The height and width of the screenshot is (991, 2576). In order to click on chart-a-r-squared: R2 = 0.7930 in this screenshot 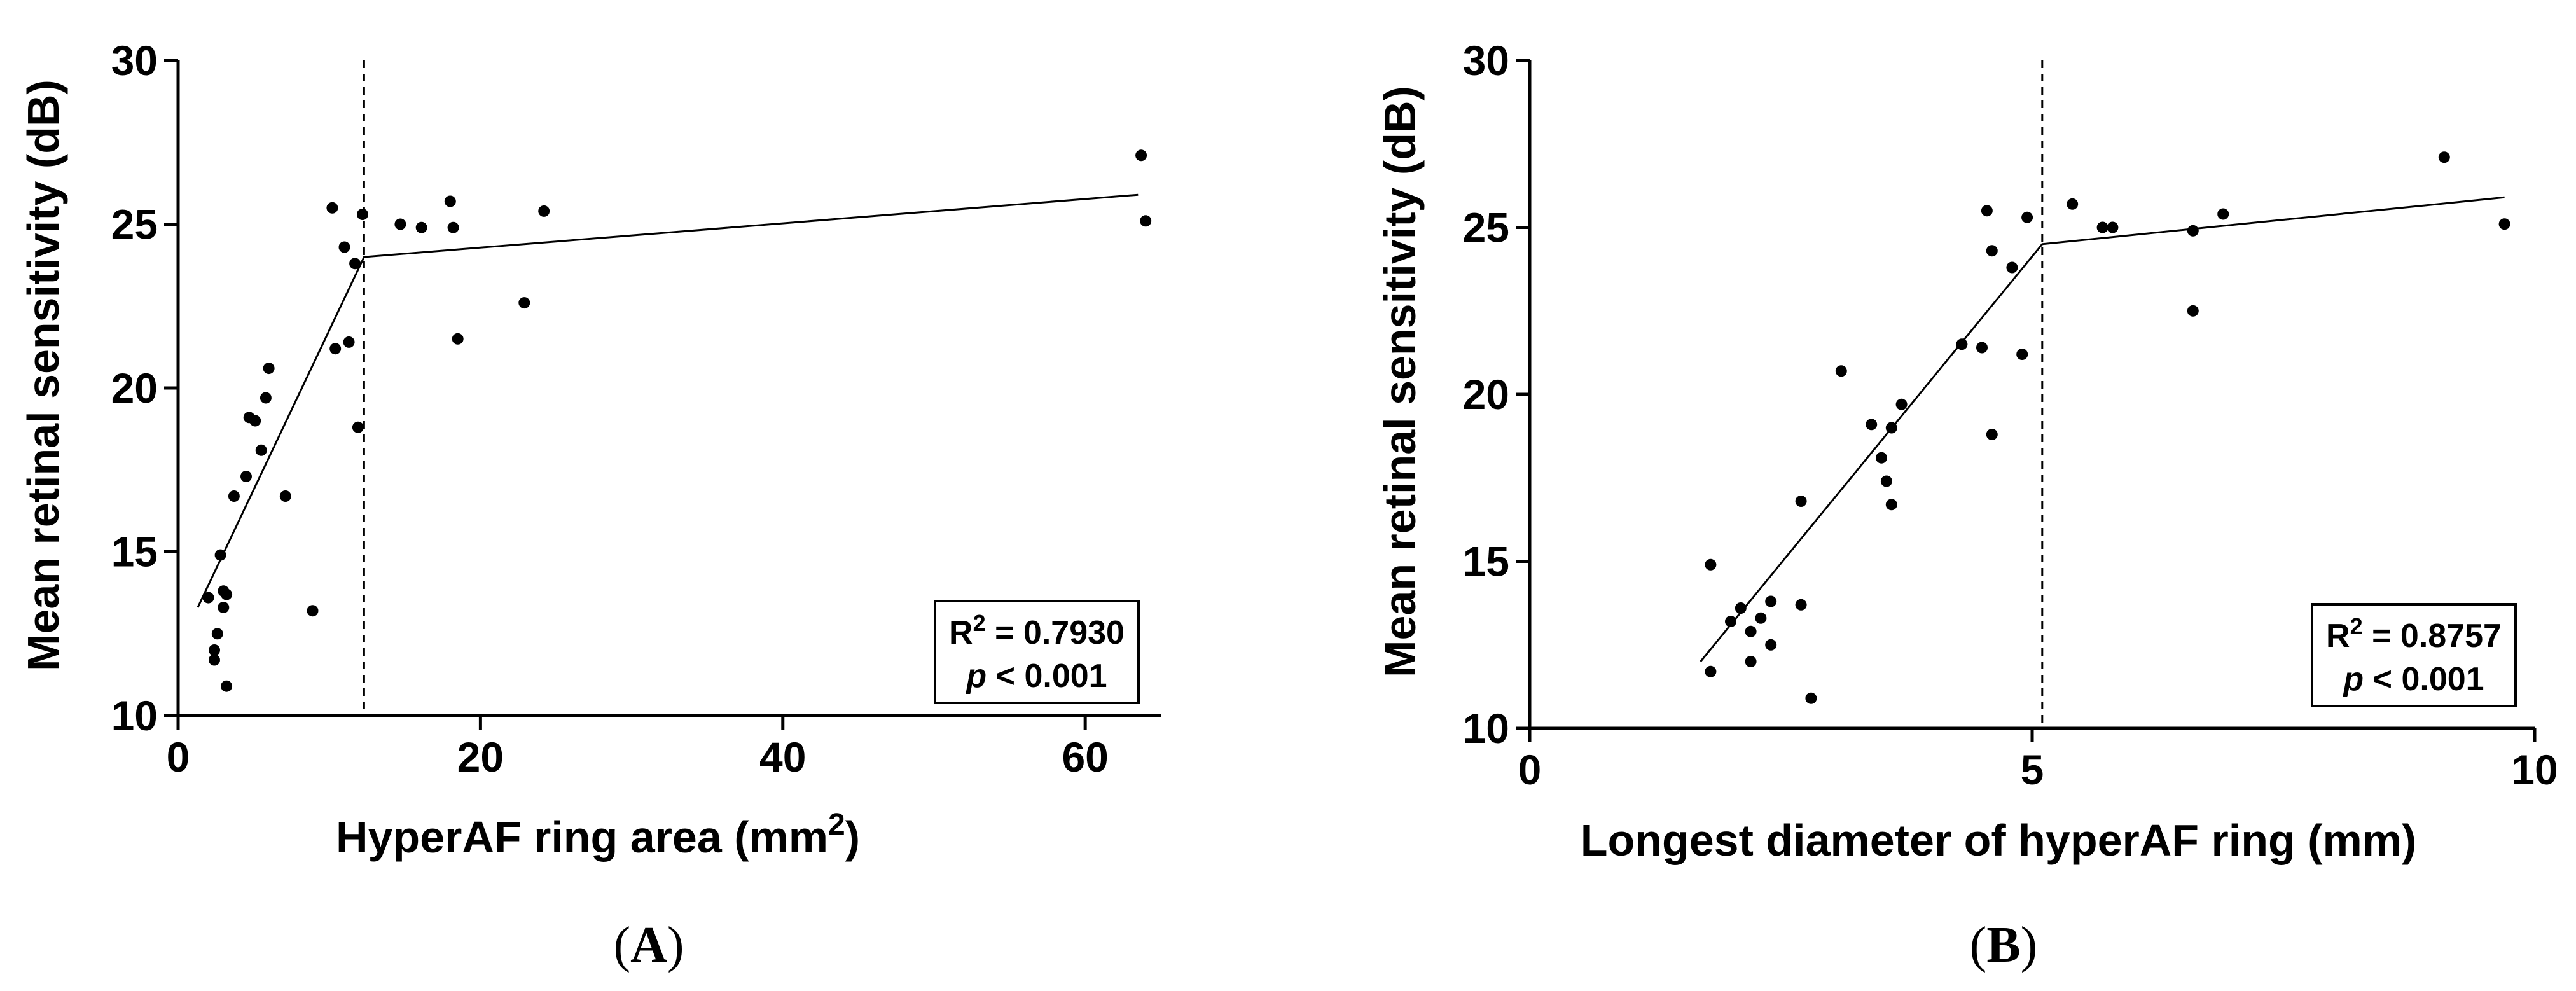, I will do `click(1037, 630)`.